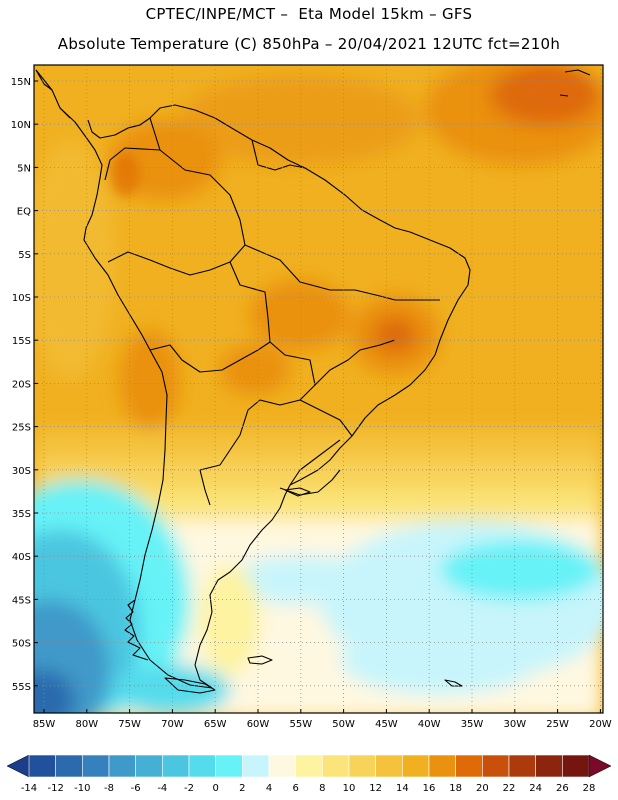  What do you see at coordinates (600, 766) in the screenshot?
I see `colorbar-arrow-high` at bounding box center [600, 766].